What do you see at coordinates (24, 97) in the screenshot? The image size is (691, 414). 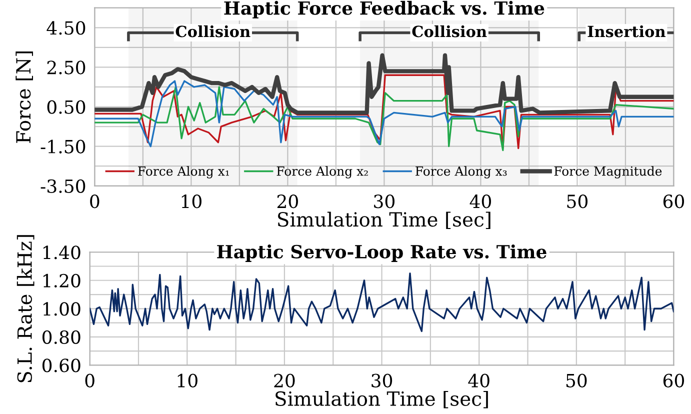 I see `y-axis-title: Force [N]` at bounding box center [24, 97].